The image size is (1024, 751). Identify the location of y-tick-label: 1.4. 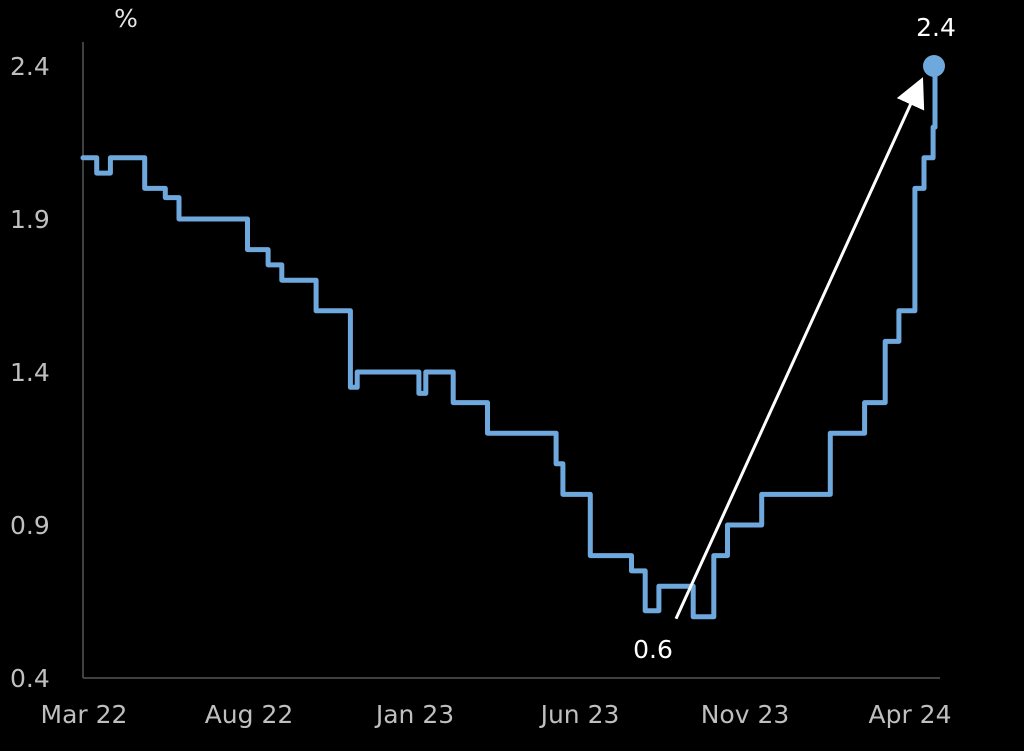
(30, 372).